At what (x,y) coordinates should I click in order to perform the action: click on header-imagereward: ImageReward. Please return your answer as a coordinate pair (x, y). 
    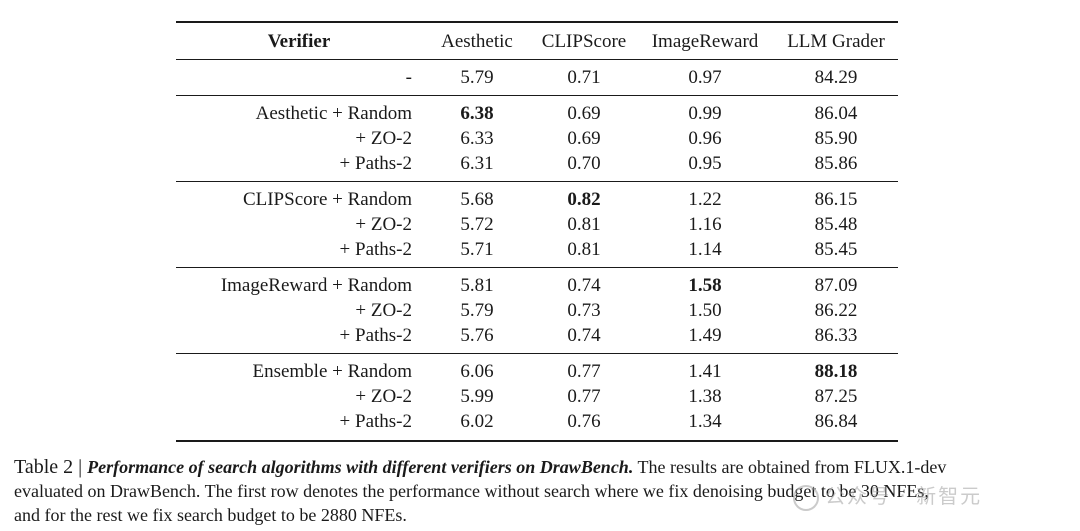
    Looking at the image, I should click on (705, 40).